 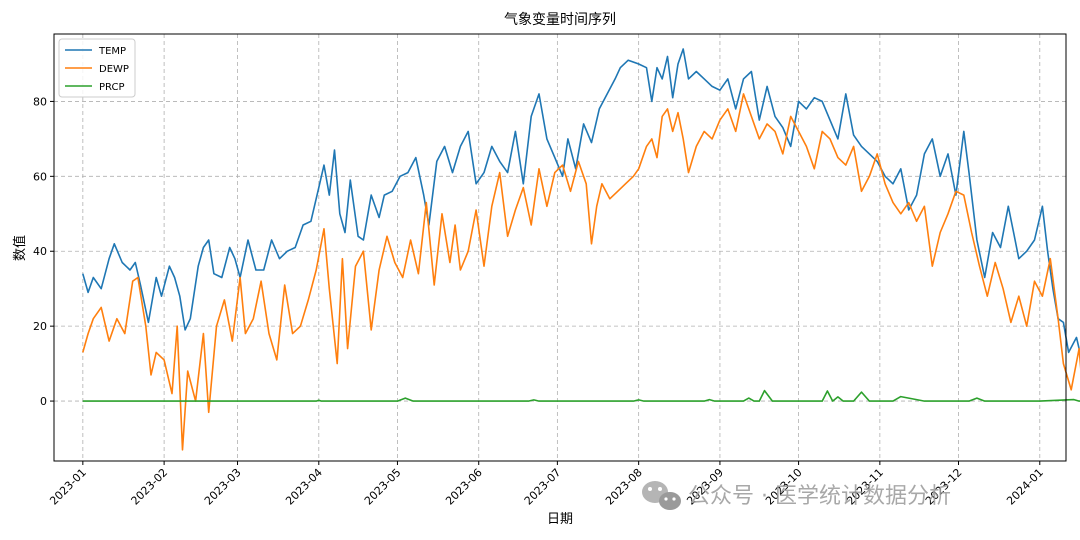 I want to click on y-axis-title: 数值, so click(x=20, y=248).